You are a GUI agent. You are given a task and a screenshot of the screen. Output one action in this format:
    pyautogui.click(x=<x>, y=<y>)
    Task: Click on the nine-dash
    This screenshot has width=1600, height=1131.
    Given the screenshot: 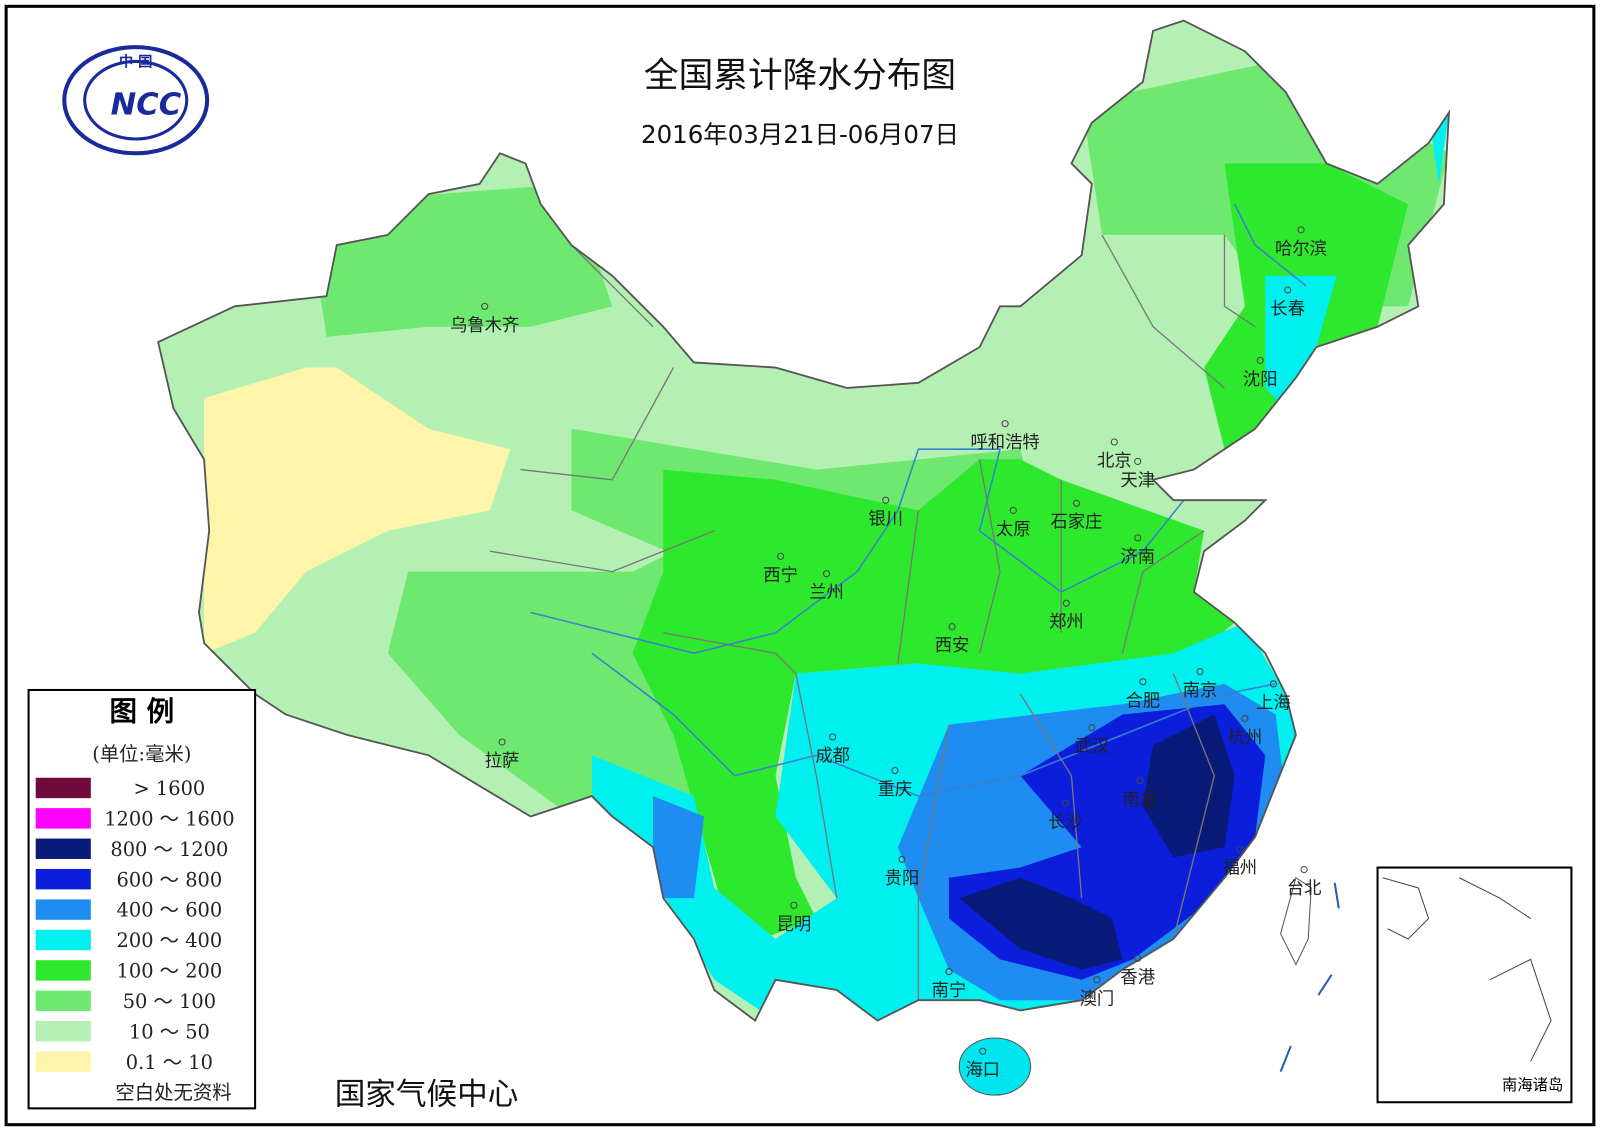 What is the action you would take?
    pyautogui.click(x=1309, y=977)
    